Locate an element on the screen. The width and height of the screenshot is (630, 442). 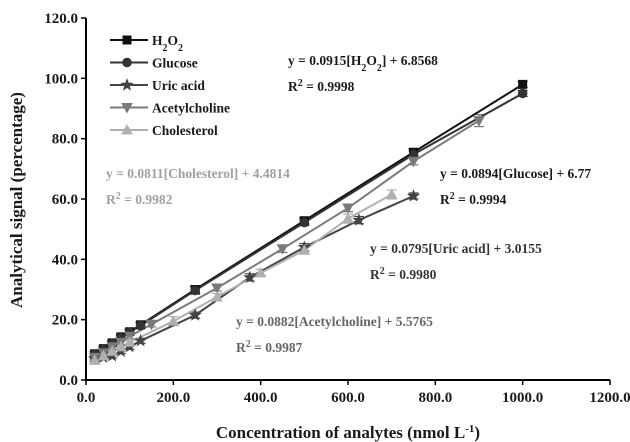
legend-item-glucose: Glucose is located at coordinates (154, 63).